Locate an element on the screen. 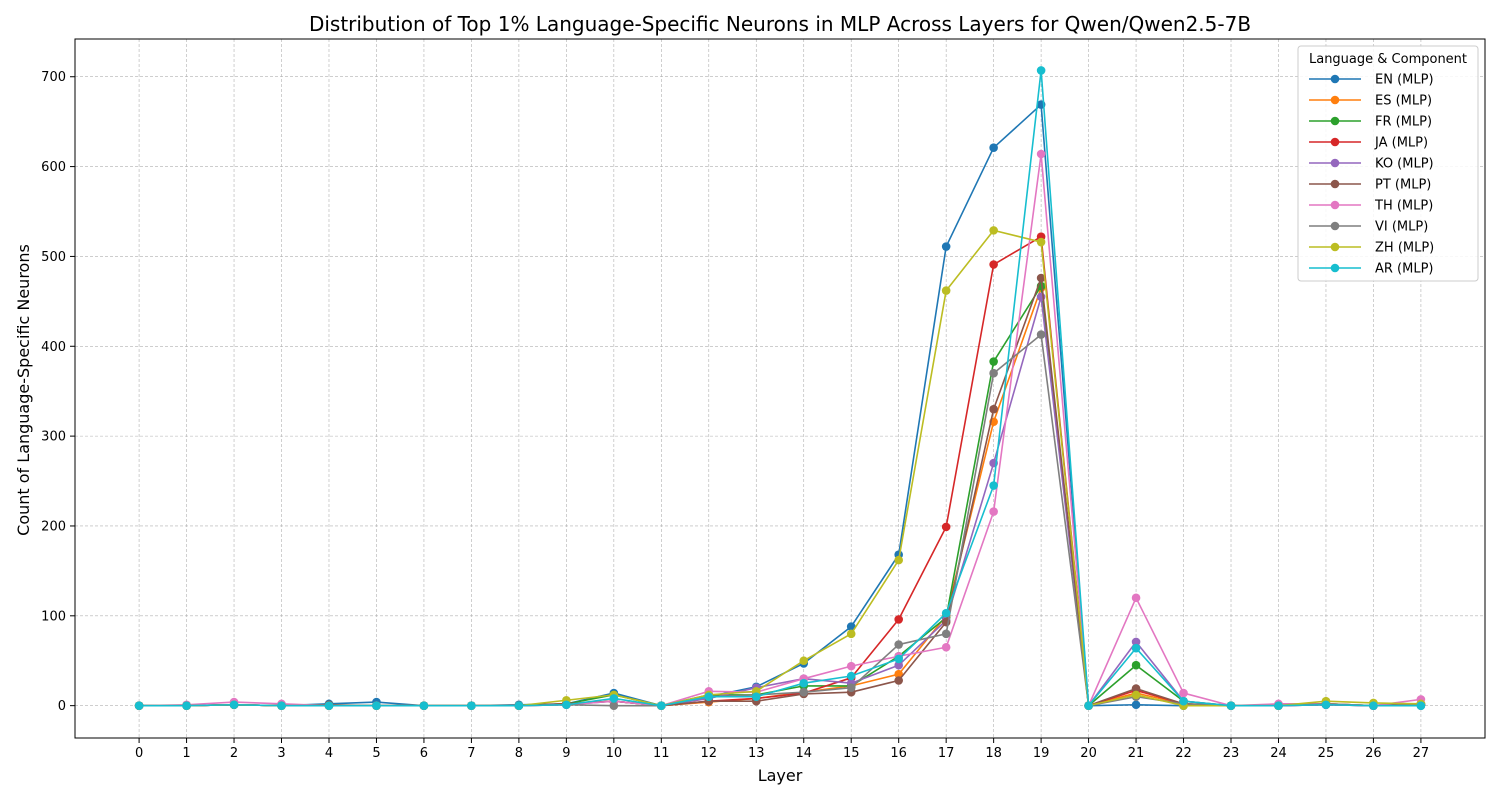 The height and width of the screenshot is (800, 1500). y-tick-label: 500 is located at coordinates (53, 257).